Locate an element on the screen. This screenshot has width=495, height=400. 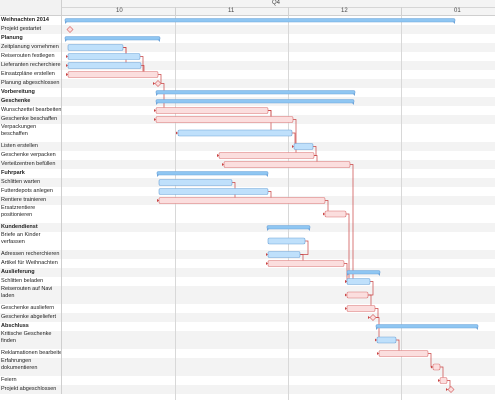
row-label: Briefe an Kinder verfassen is located at coordinates (31, 241).